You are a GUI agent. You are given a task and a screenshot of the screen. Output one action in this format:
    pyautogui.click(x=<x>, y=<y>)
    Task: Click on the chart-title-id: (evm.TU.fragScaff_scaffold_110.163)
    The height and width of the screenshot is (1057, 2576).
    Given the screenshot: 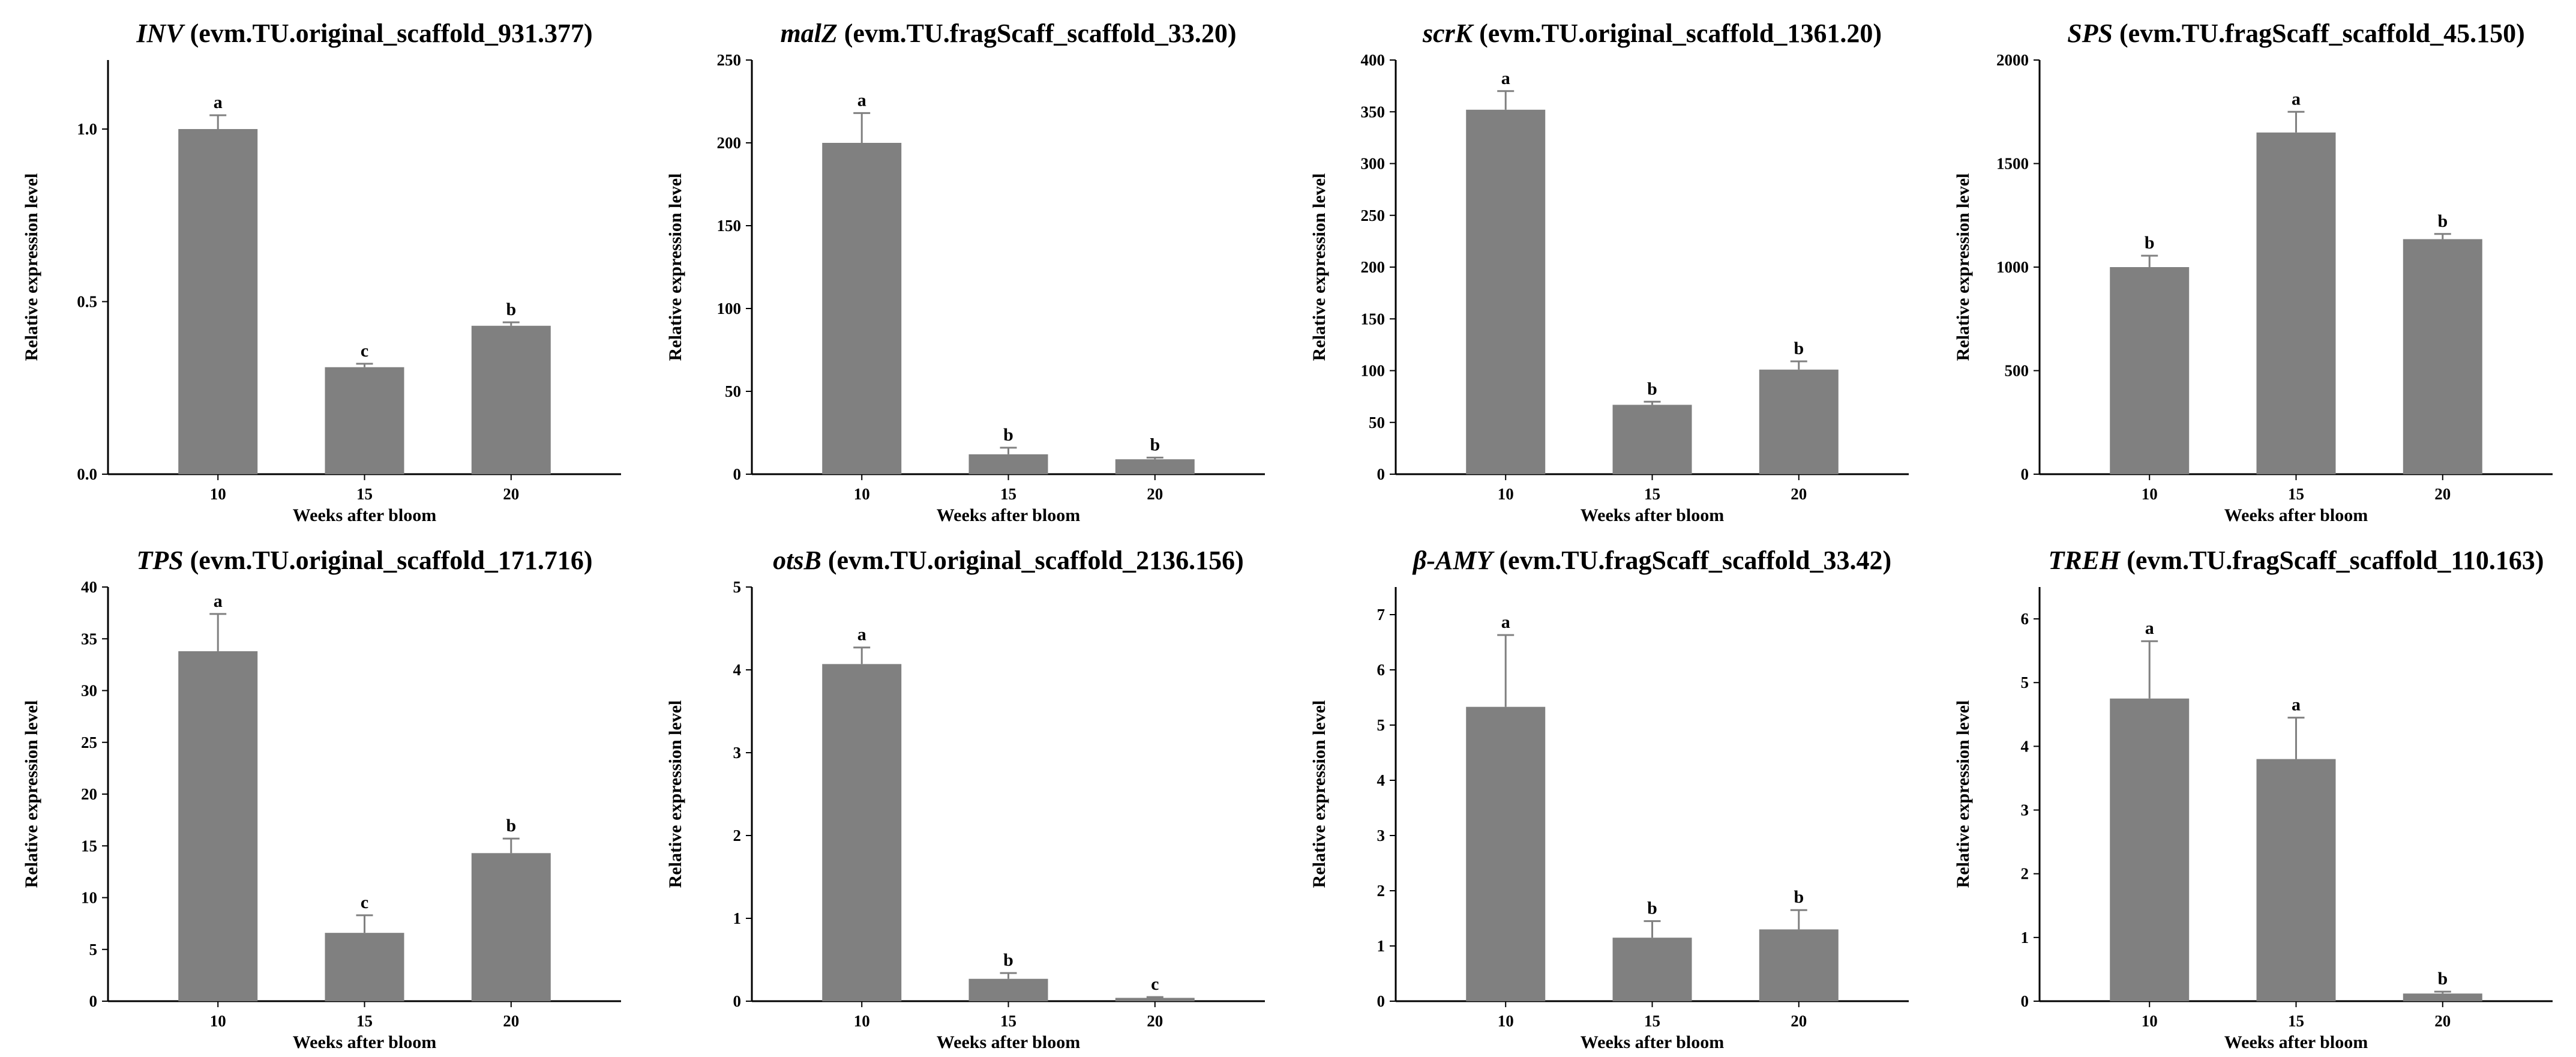 What is the action you would take?
    pyautogui.click(x=2332, y=560)
    